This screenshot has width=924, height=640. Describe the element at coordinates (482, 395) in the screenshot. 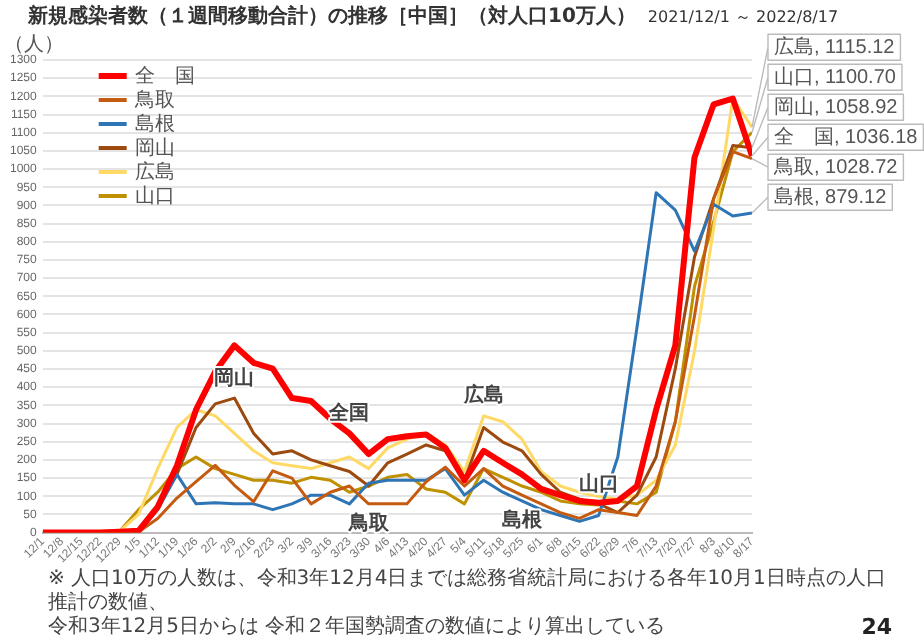

I see `annotation: 広島` at that location.